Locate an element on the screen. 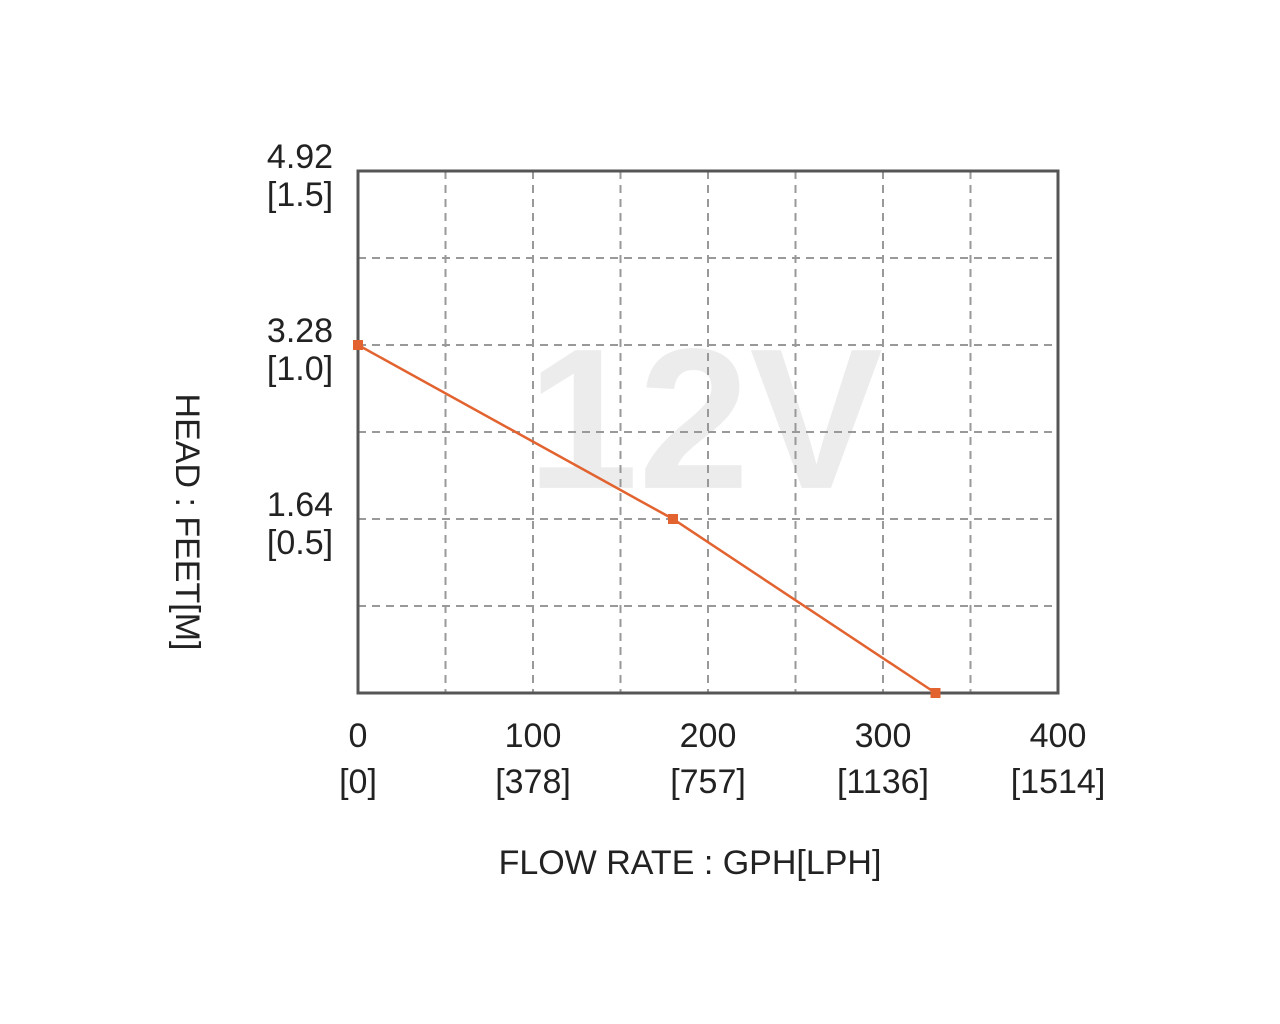 This screenshot has height=1024, width=1280. x-tick-sublabel: [757] is located at coordinates (708, 782).